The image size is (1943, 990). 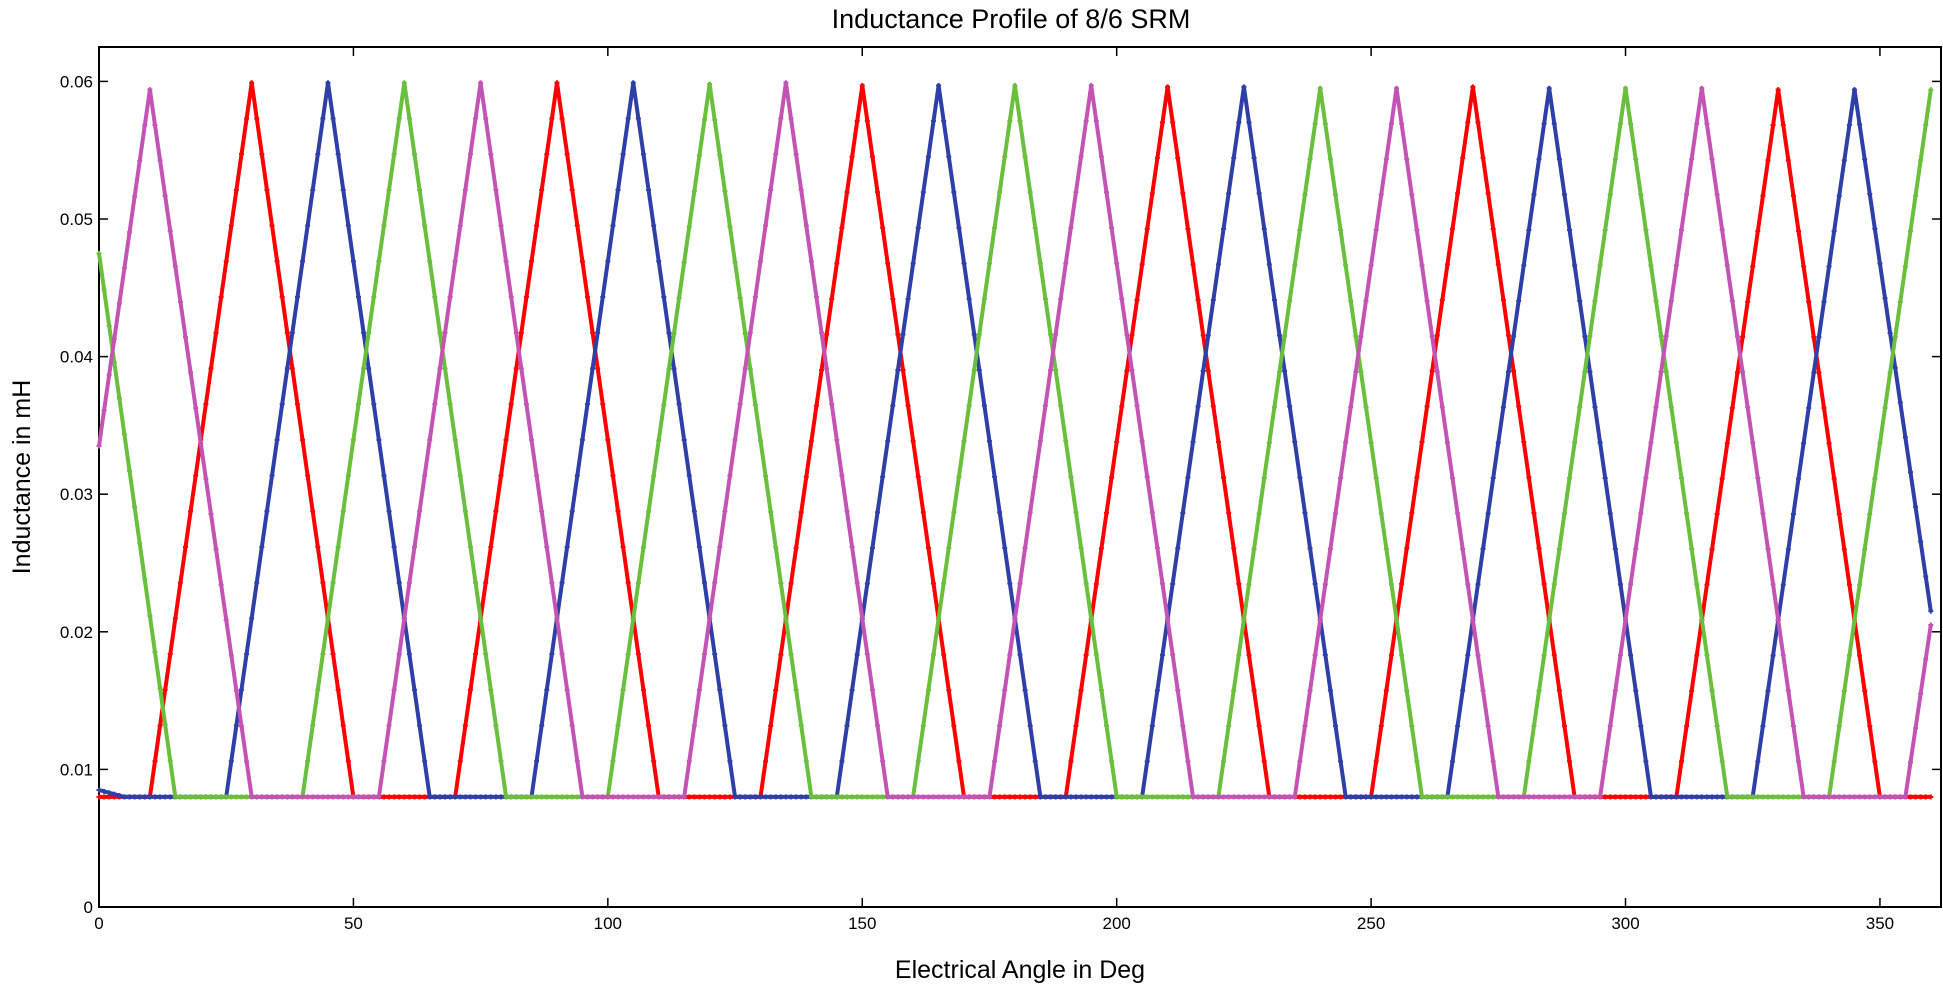 I want to click on y-tick-label: 0.03, so click(x=76, y=494).